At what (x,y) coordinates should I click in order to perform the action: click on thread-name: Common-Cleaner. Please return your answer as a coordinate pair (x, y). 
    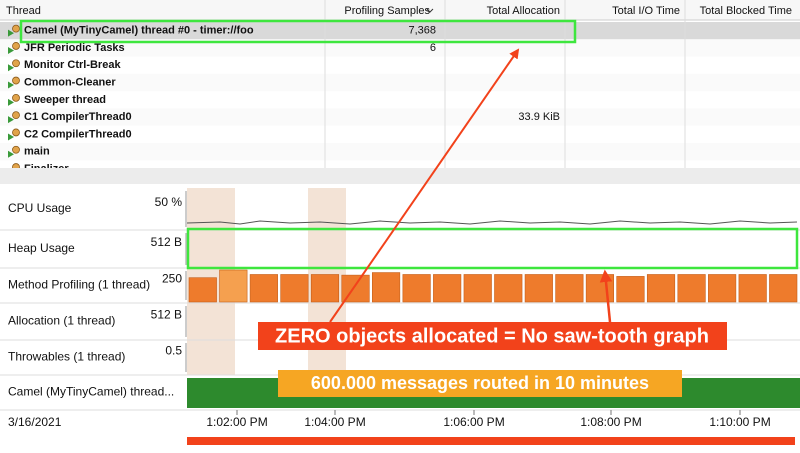
    Looking at the image, I should click on (70, 82).